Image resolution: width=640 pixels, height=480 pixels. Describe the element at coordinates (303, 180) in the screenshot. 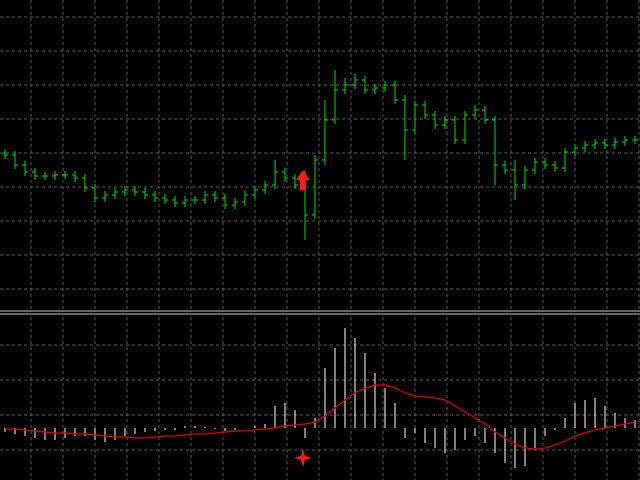

I see `buy-arrow` at that location.